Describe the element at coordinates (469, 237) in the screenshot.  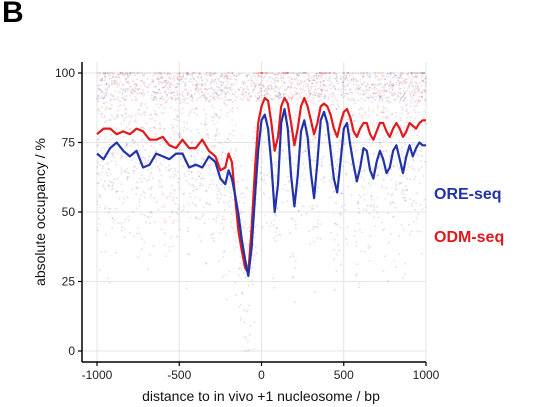
I see `legend-odm-seq: ODM-seq` at that location.